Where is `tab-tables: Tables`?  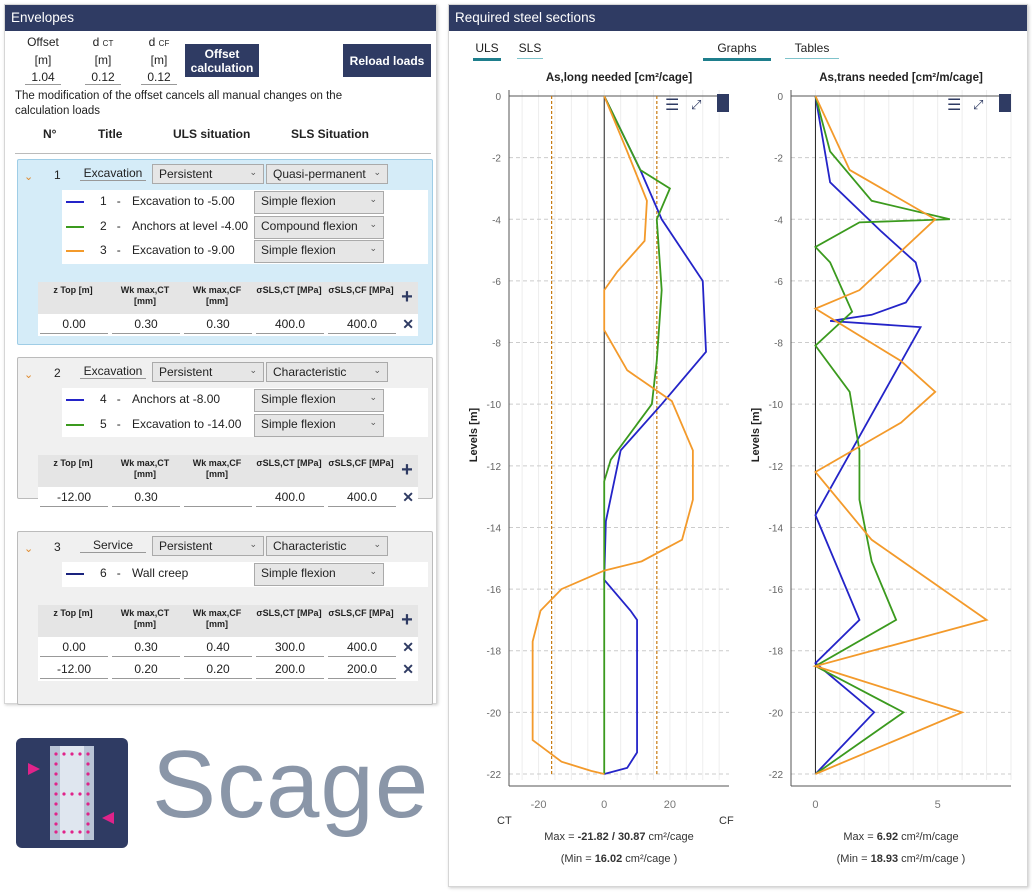
tab-tables: Tables is located at coordinates (812, 50).